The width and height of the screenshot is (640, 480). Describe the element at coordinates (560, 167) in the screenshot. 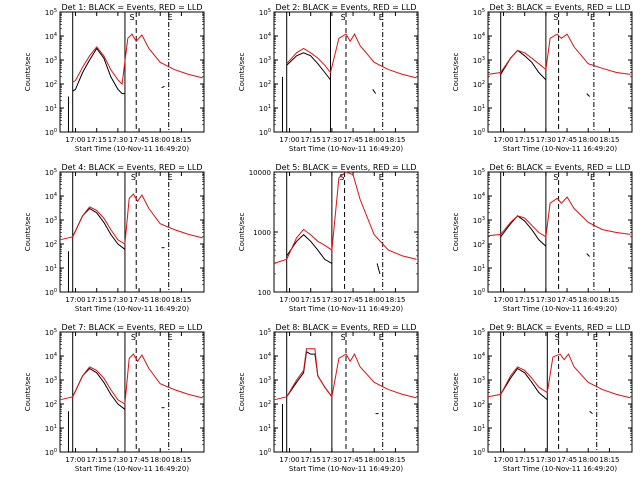

I see `panel-title: Det 6: BLACK = Events, RED = LLD` at that location.